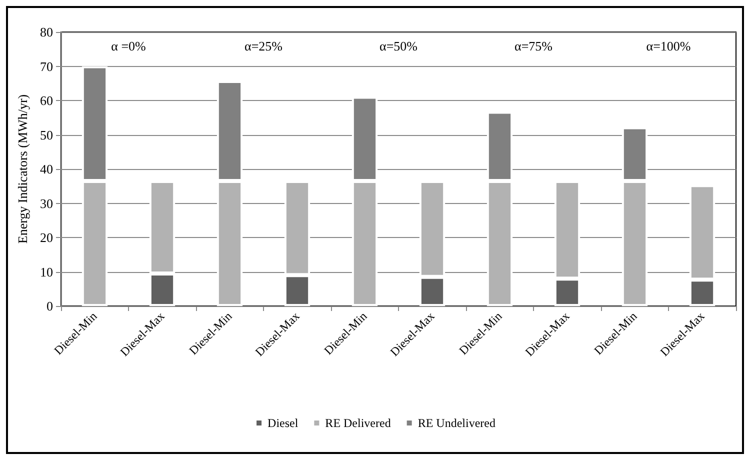 This screenshot has height=465, width=754. I want to click on y-tick-label: 10, so click(46, 272).